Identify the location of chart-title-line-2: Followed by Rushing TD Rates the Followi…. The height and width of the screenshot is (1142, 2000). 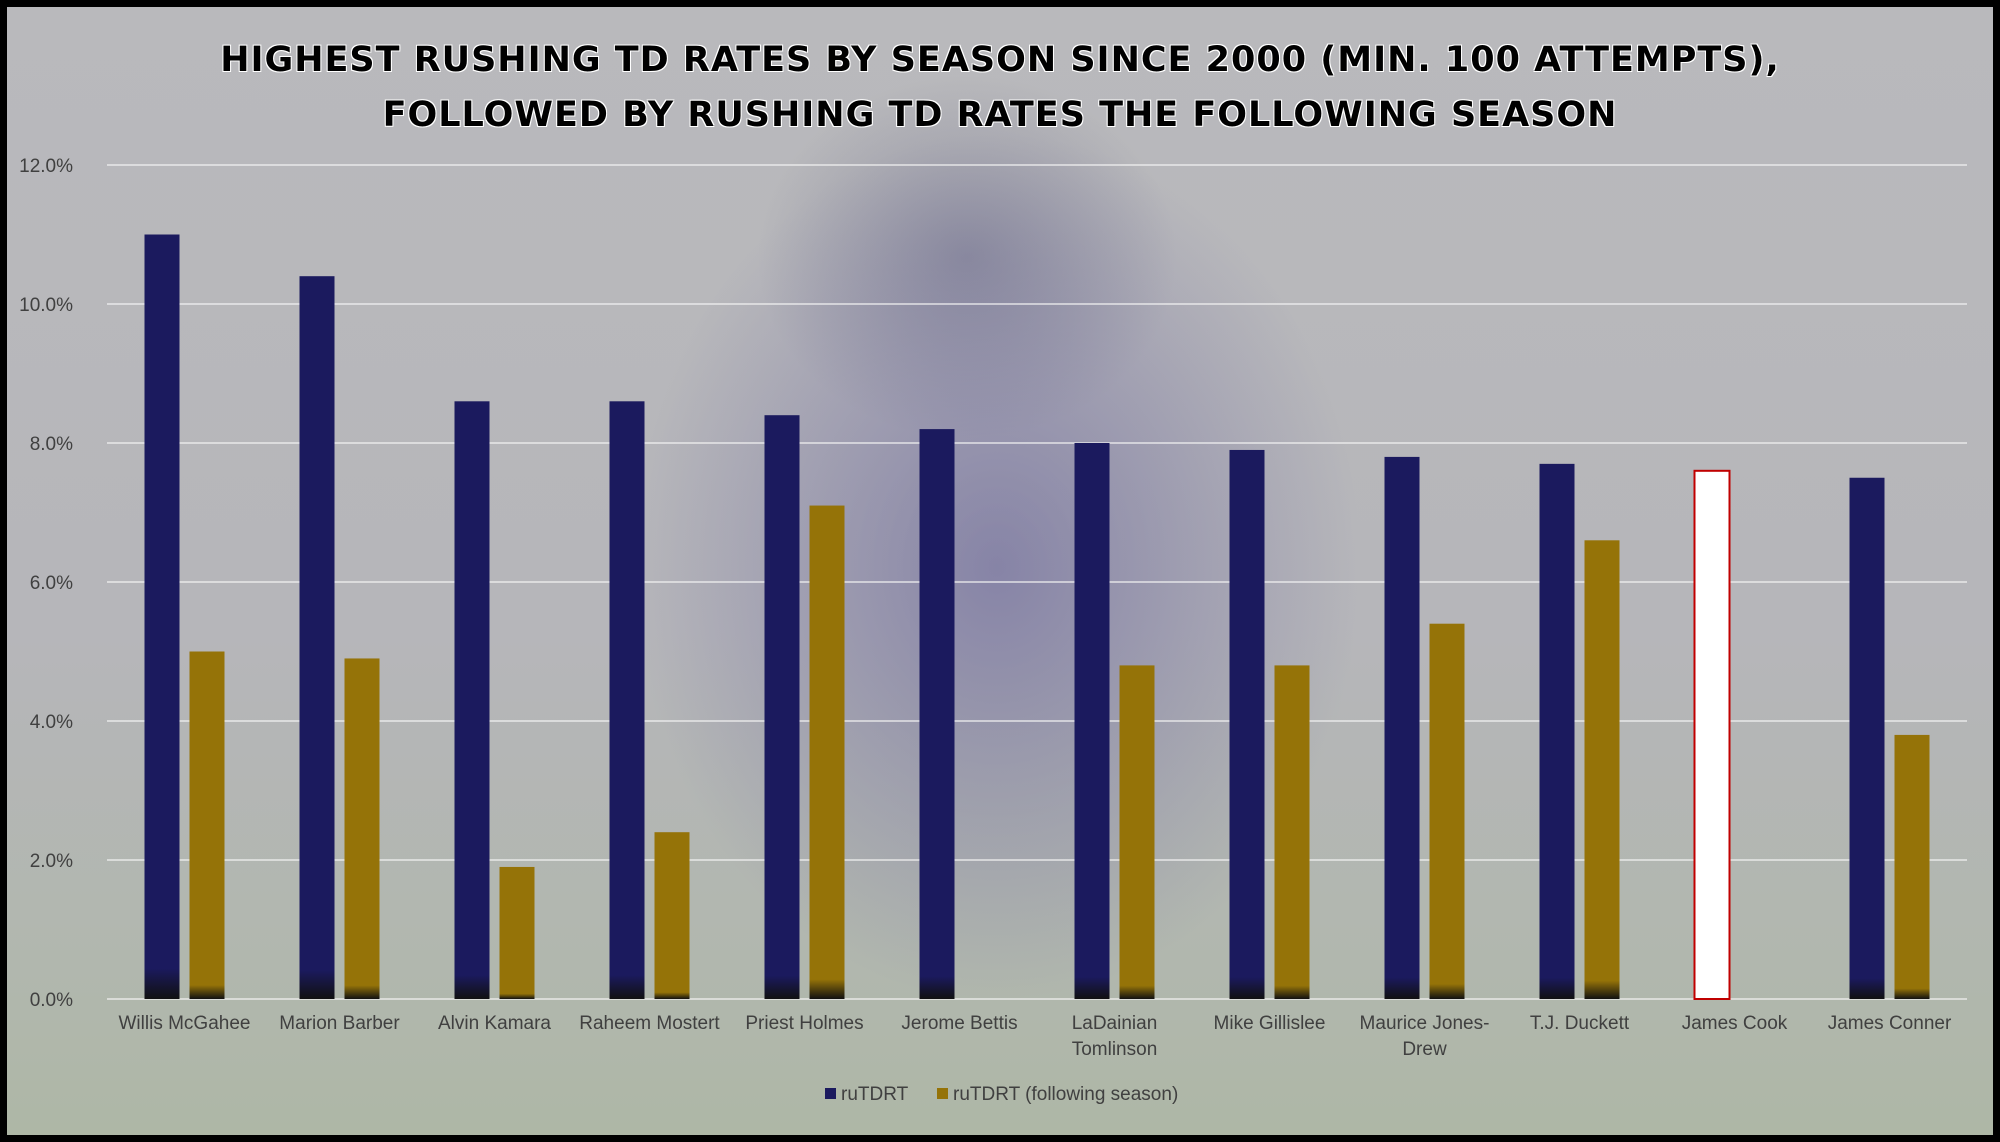
(1000, 115).